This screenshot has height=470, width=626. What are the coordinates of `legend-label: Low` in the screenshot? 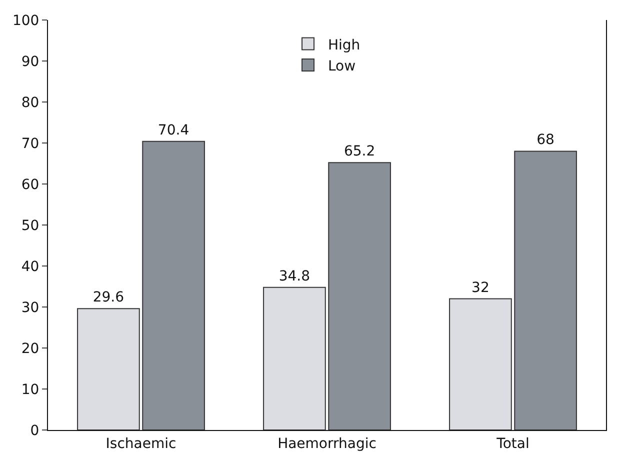 It's located at (342, 66).